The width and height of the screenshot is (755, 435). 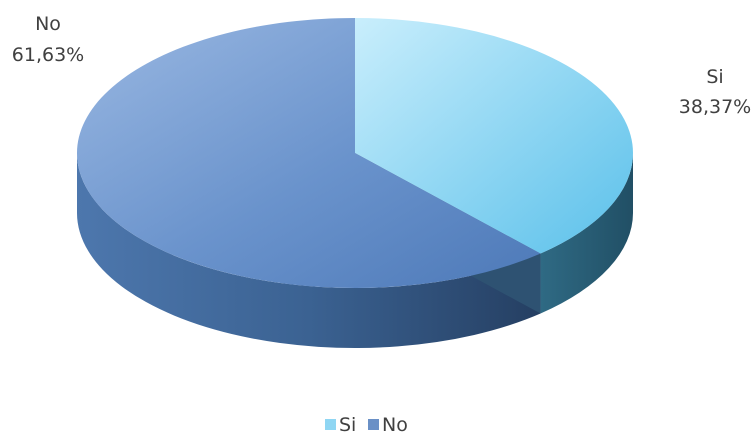 What do you see at coordinates (347, 424) in the screenshot?
I see `legend-label-si: Si` at bounding box center [347, 424].